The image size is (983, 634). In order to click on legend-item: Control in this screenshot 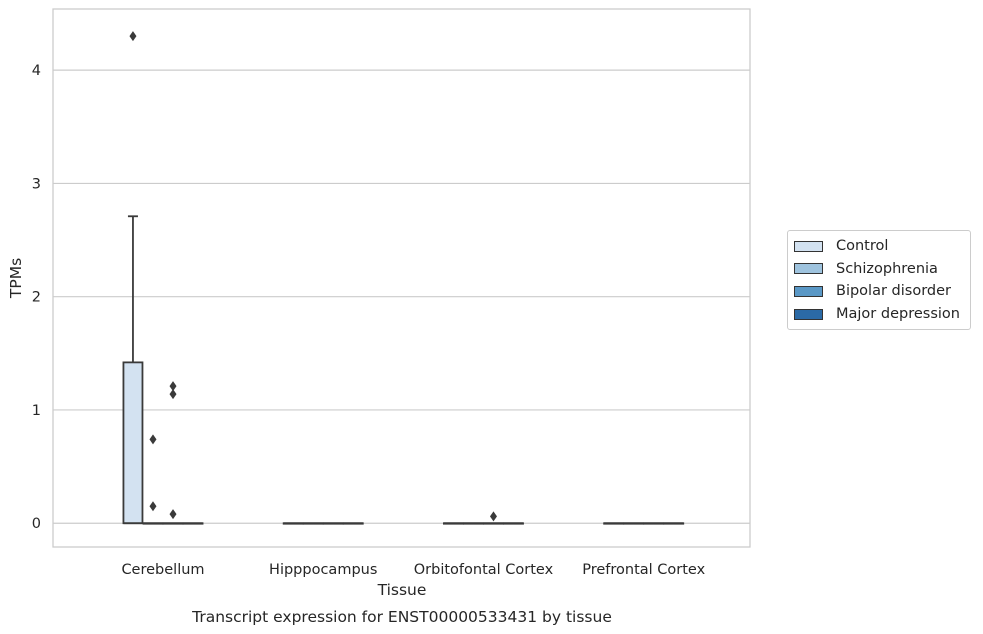, I will do `click(882, 246)`.